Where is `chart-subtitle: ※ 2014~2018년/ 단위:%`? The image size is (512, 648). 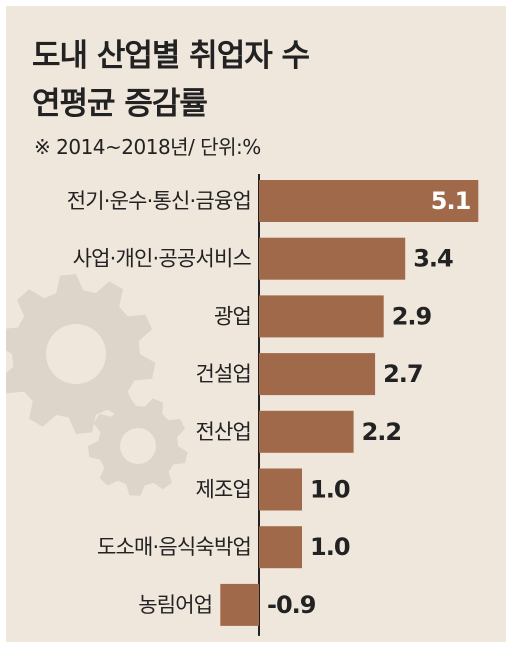 chart-subtitle: ※ 2014~2018년/ 단위:% is located at coordinates (147, 147).